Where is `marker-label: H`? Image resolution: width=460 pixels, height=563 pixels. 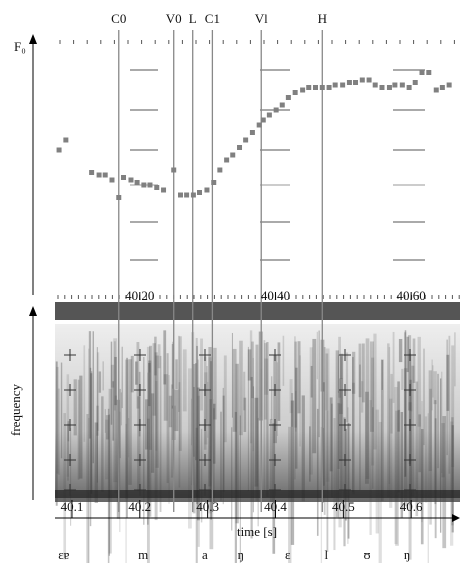
marker-label: H is located at coordinates (322, 18).